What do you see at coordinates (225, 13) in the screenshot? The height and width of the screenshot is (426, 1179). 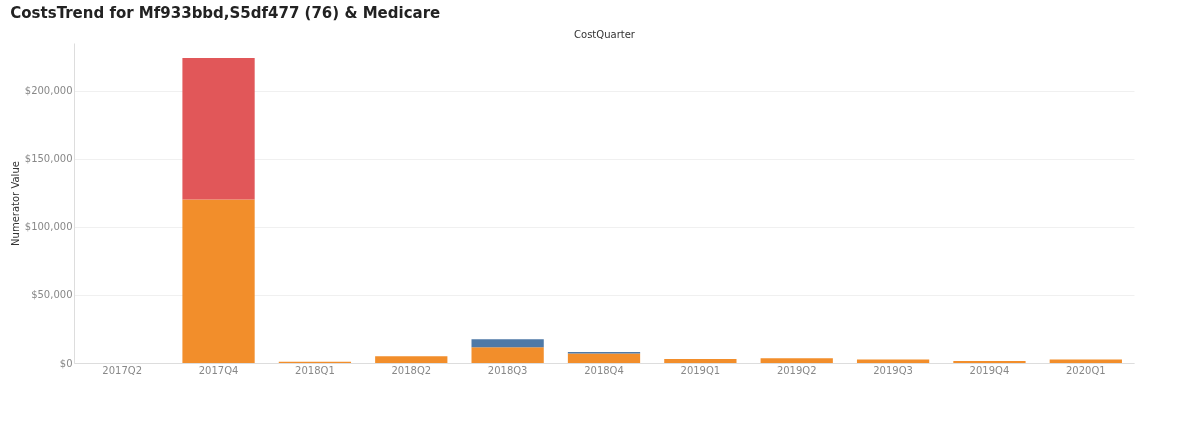 I see `chart-title: CostsTrend for Mf933bbd,S5df477 (76) & Medicare` at bounding box center [225, 13].